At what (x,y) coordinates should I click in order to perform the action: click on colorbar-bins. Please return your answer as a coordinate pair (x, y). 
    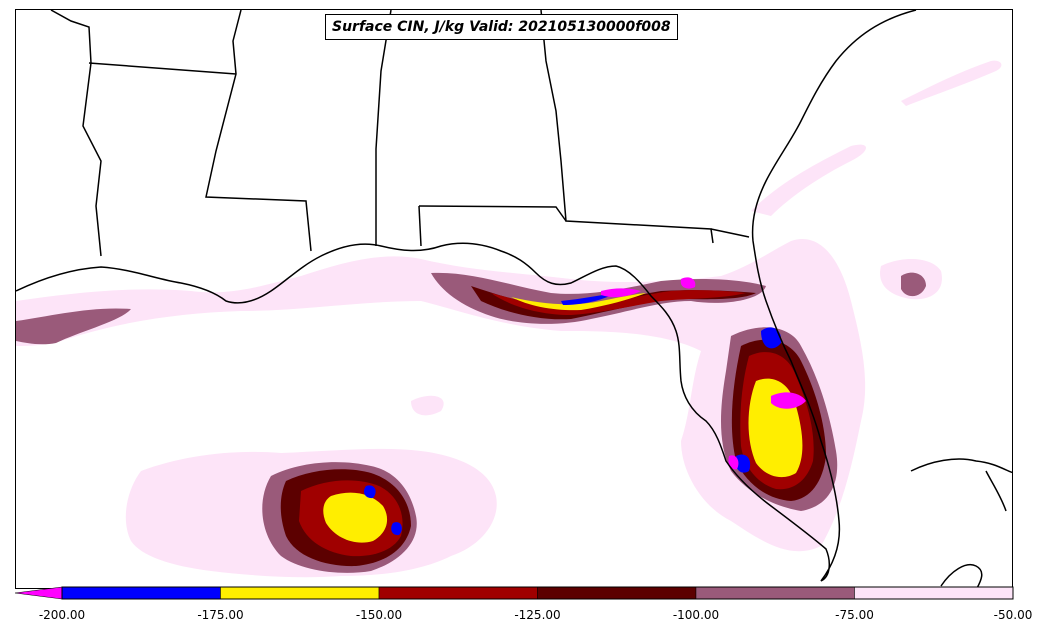
    Looking at the image, I should click on (537, 593).